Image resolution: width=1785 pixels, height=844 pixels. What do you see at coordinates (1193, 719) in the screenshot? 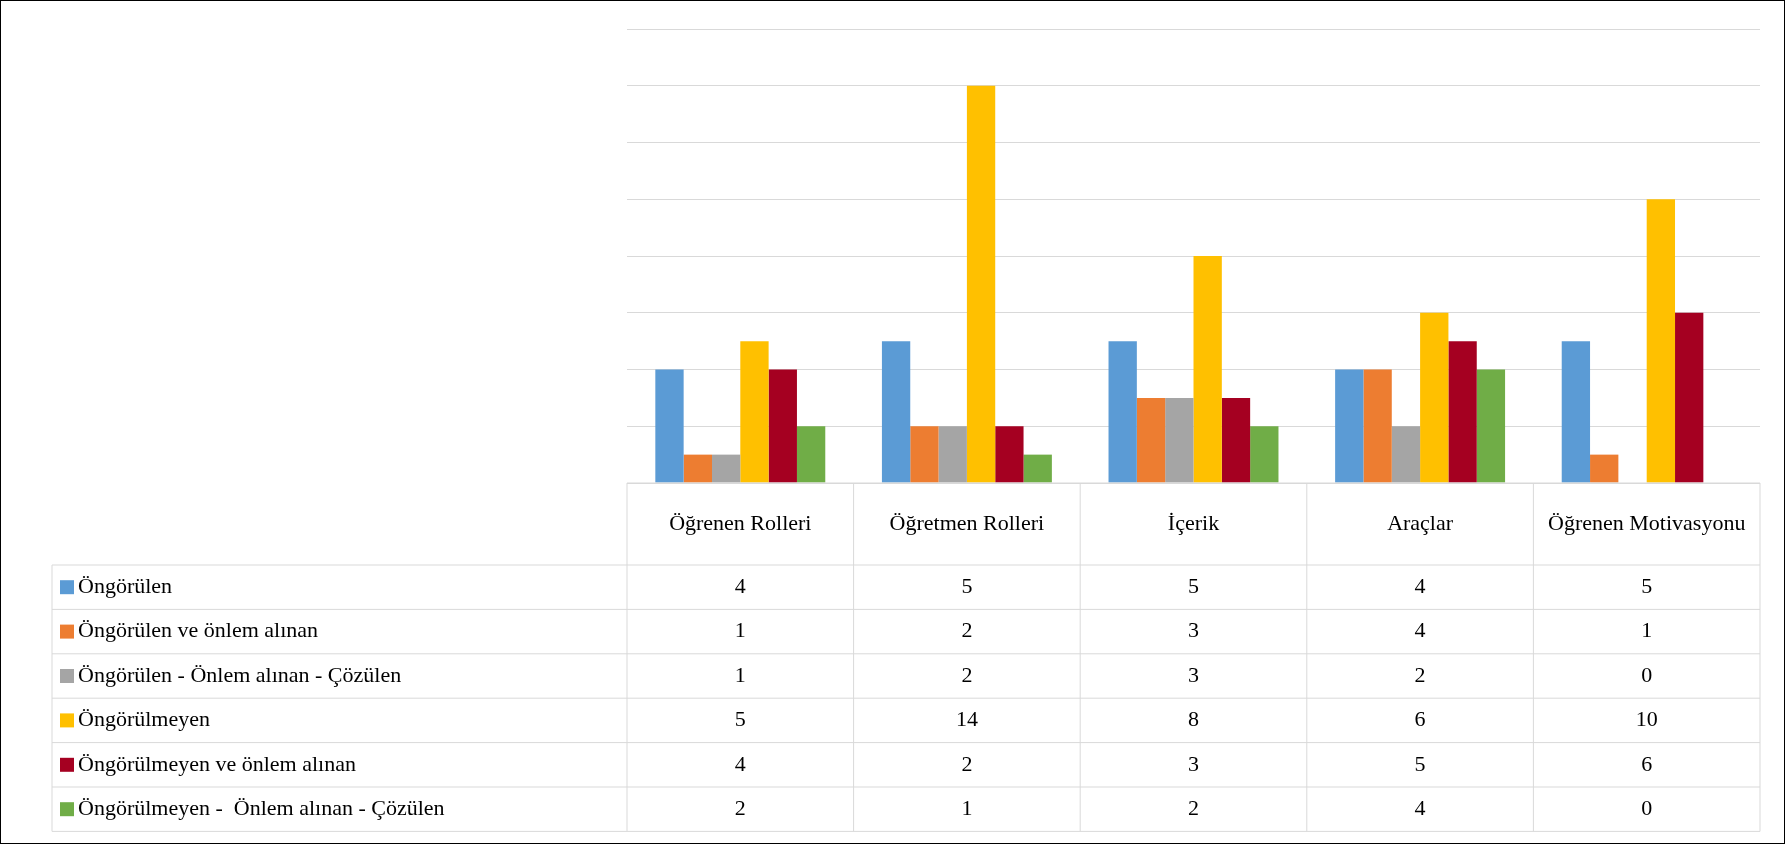
I see `data-label: 8` at bounding box center [1193, 719].